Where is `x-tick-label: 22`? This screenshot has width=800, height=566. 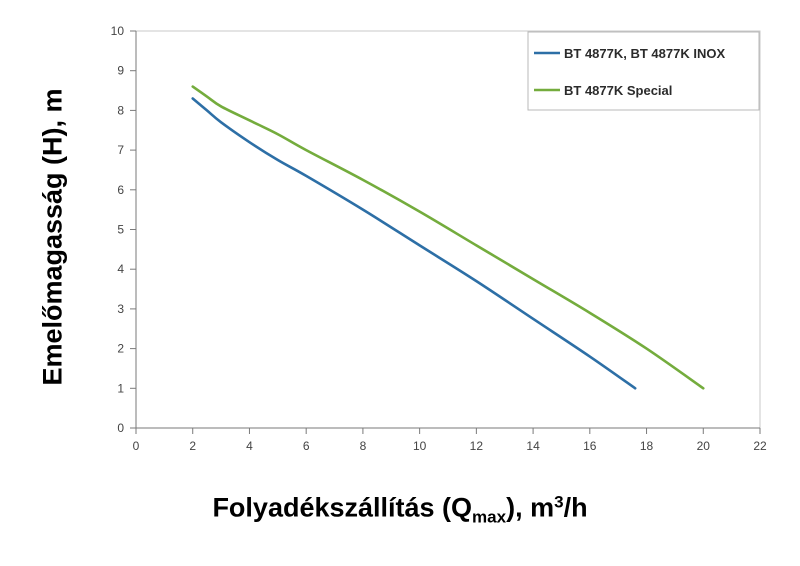 x-tick-label: 22 is located at coordinates (760, 446).